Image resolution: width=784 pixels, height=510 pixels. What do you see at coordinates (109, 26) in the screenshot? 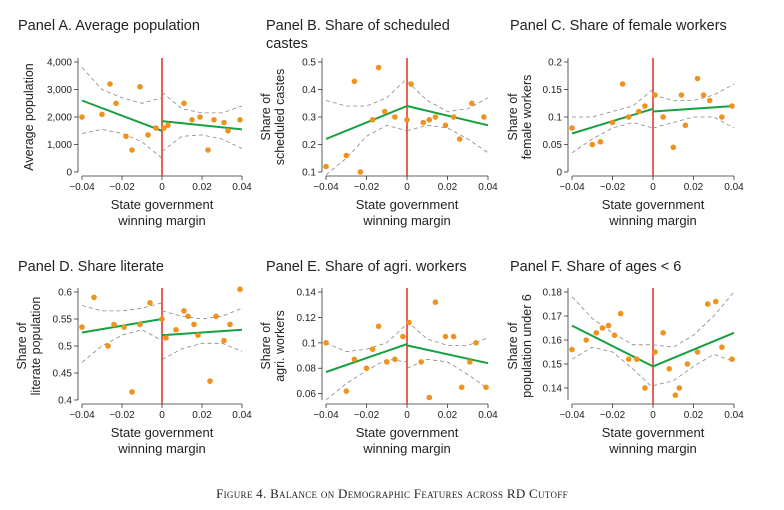
I see `panel-title: Panel A. Average population` at bounding box center [109, 26].